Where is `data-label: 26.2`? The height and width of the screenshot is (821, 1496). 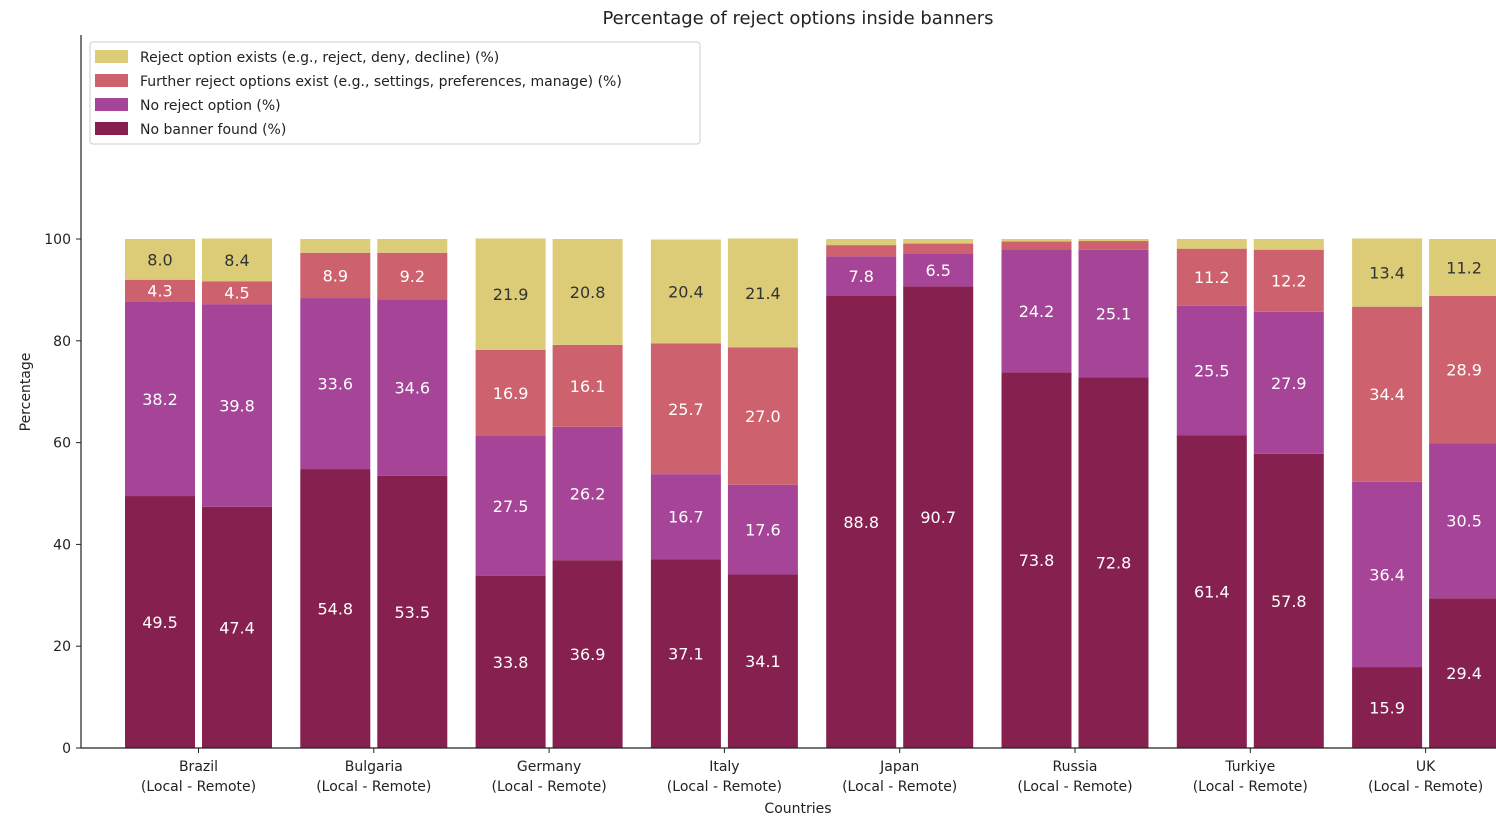
data-label: 26.2 is located at coordinates (588, 494).